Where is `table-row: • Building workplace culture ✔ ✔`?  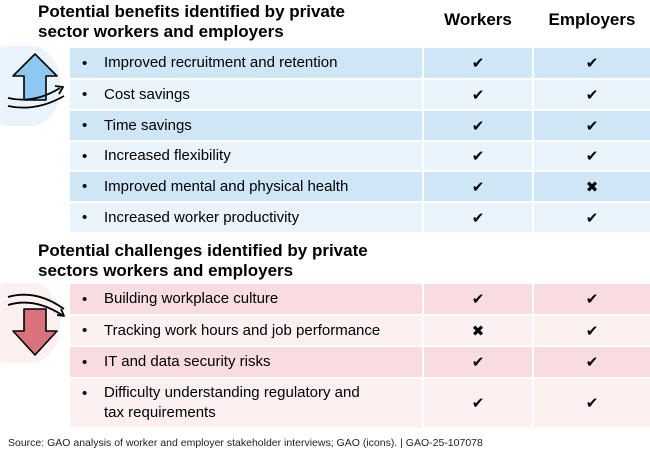 table-row: • Building workplace culture ✔ ✔ is located at coordinates (360, 299).